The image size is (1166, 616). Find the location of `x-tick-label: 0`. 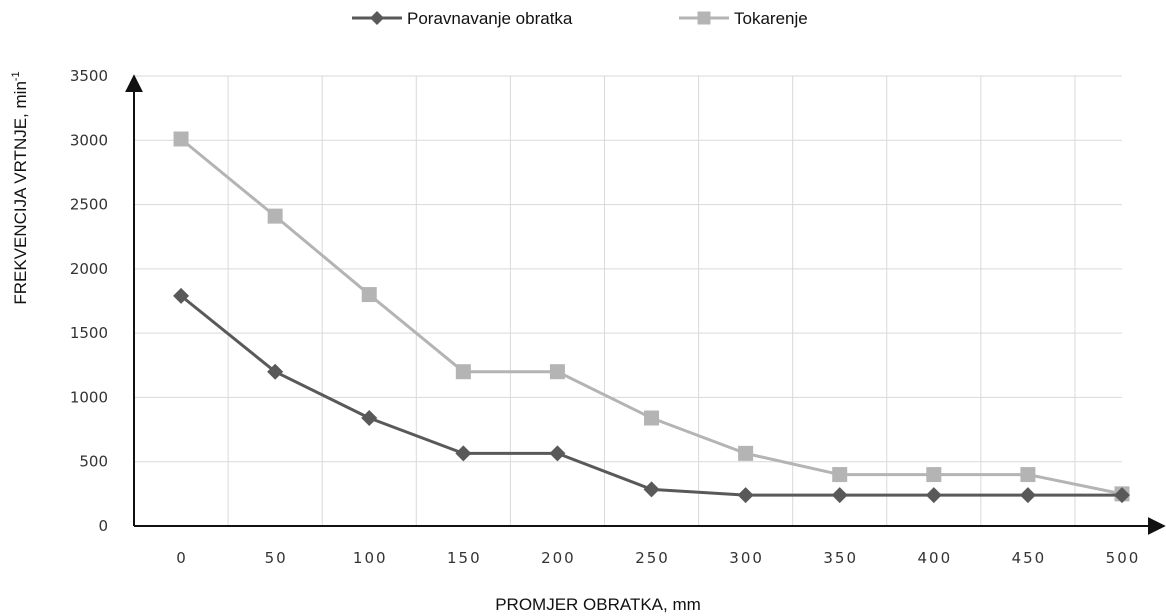

x-tick-label: 0 is located at coordinates (182, 558).